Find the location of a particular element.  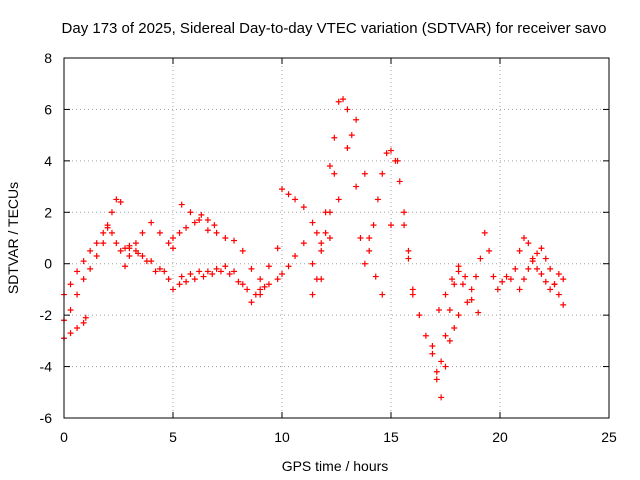

x-tick-label: 15 is located at coordinates (391, 437).